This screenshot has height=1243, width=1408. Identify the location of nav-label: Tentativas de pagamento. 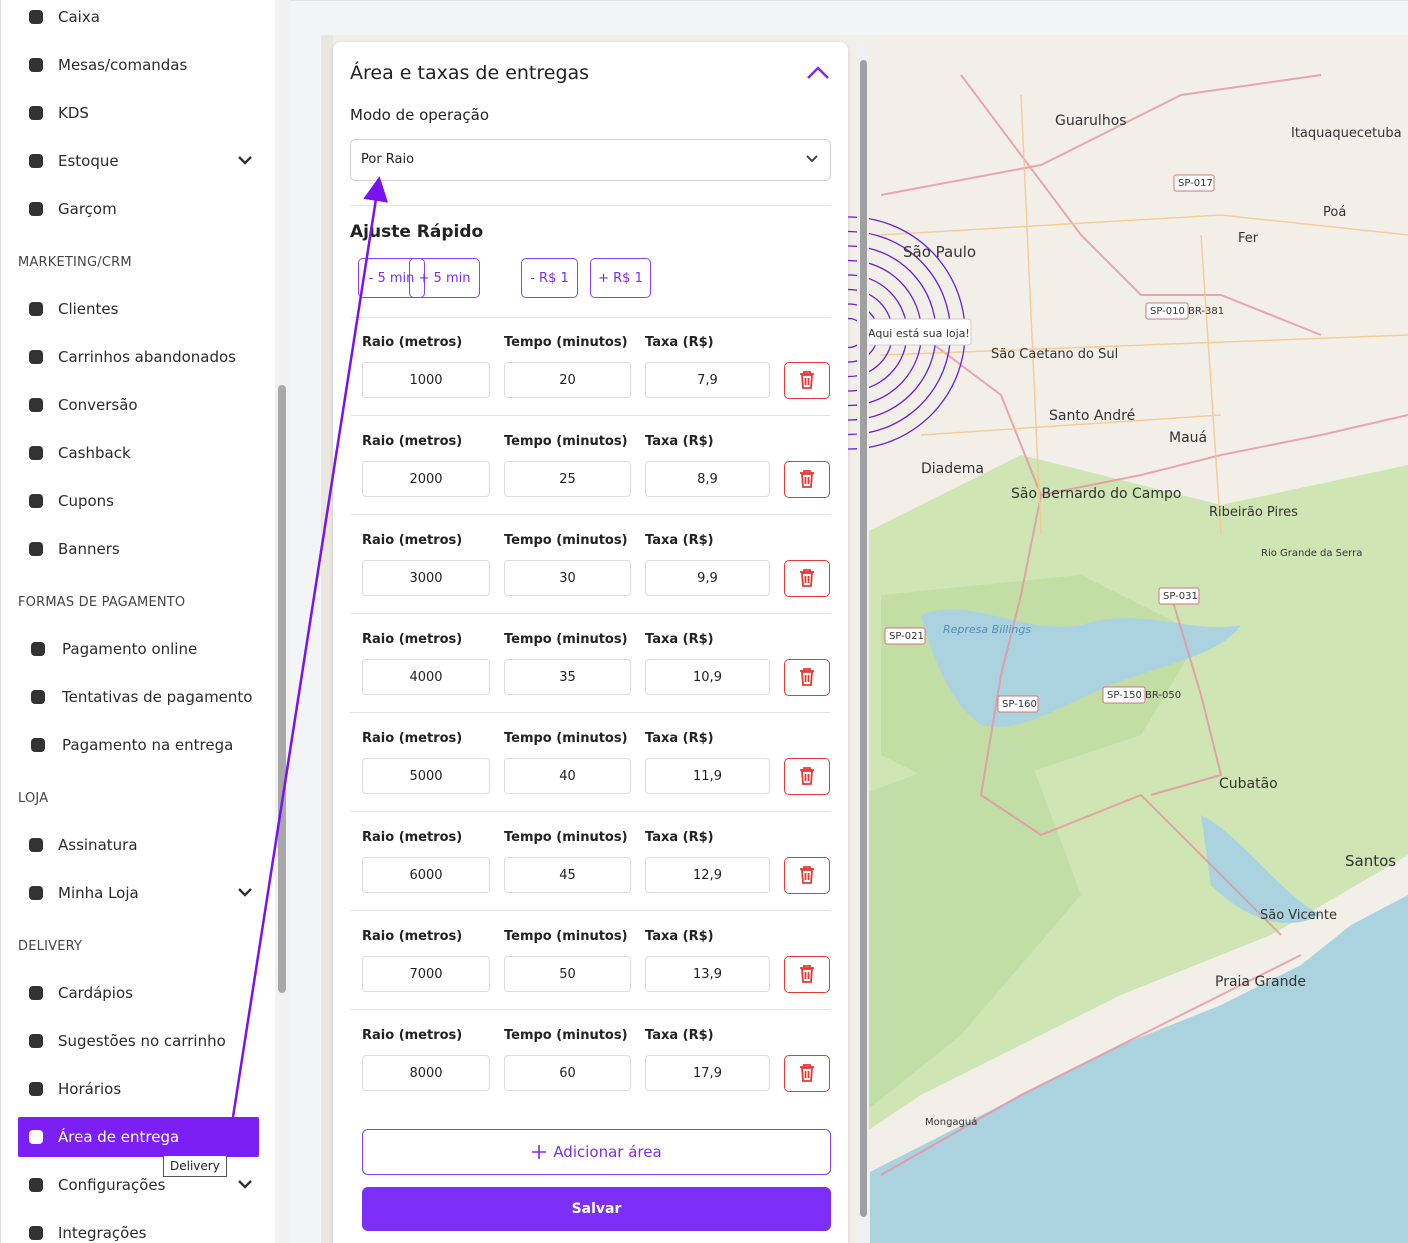
(157, 697).